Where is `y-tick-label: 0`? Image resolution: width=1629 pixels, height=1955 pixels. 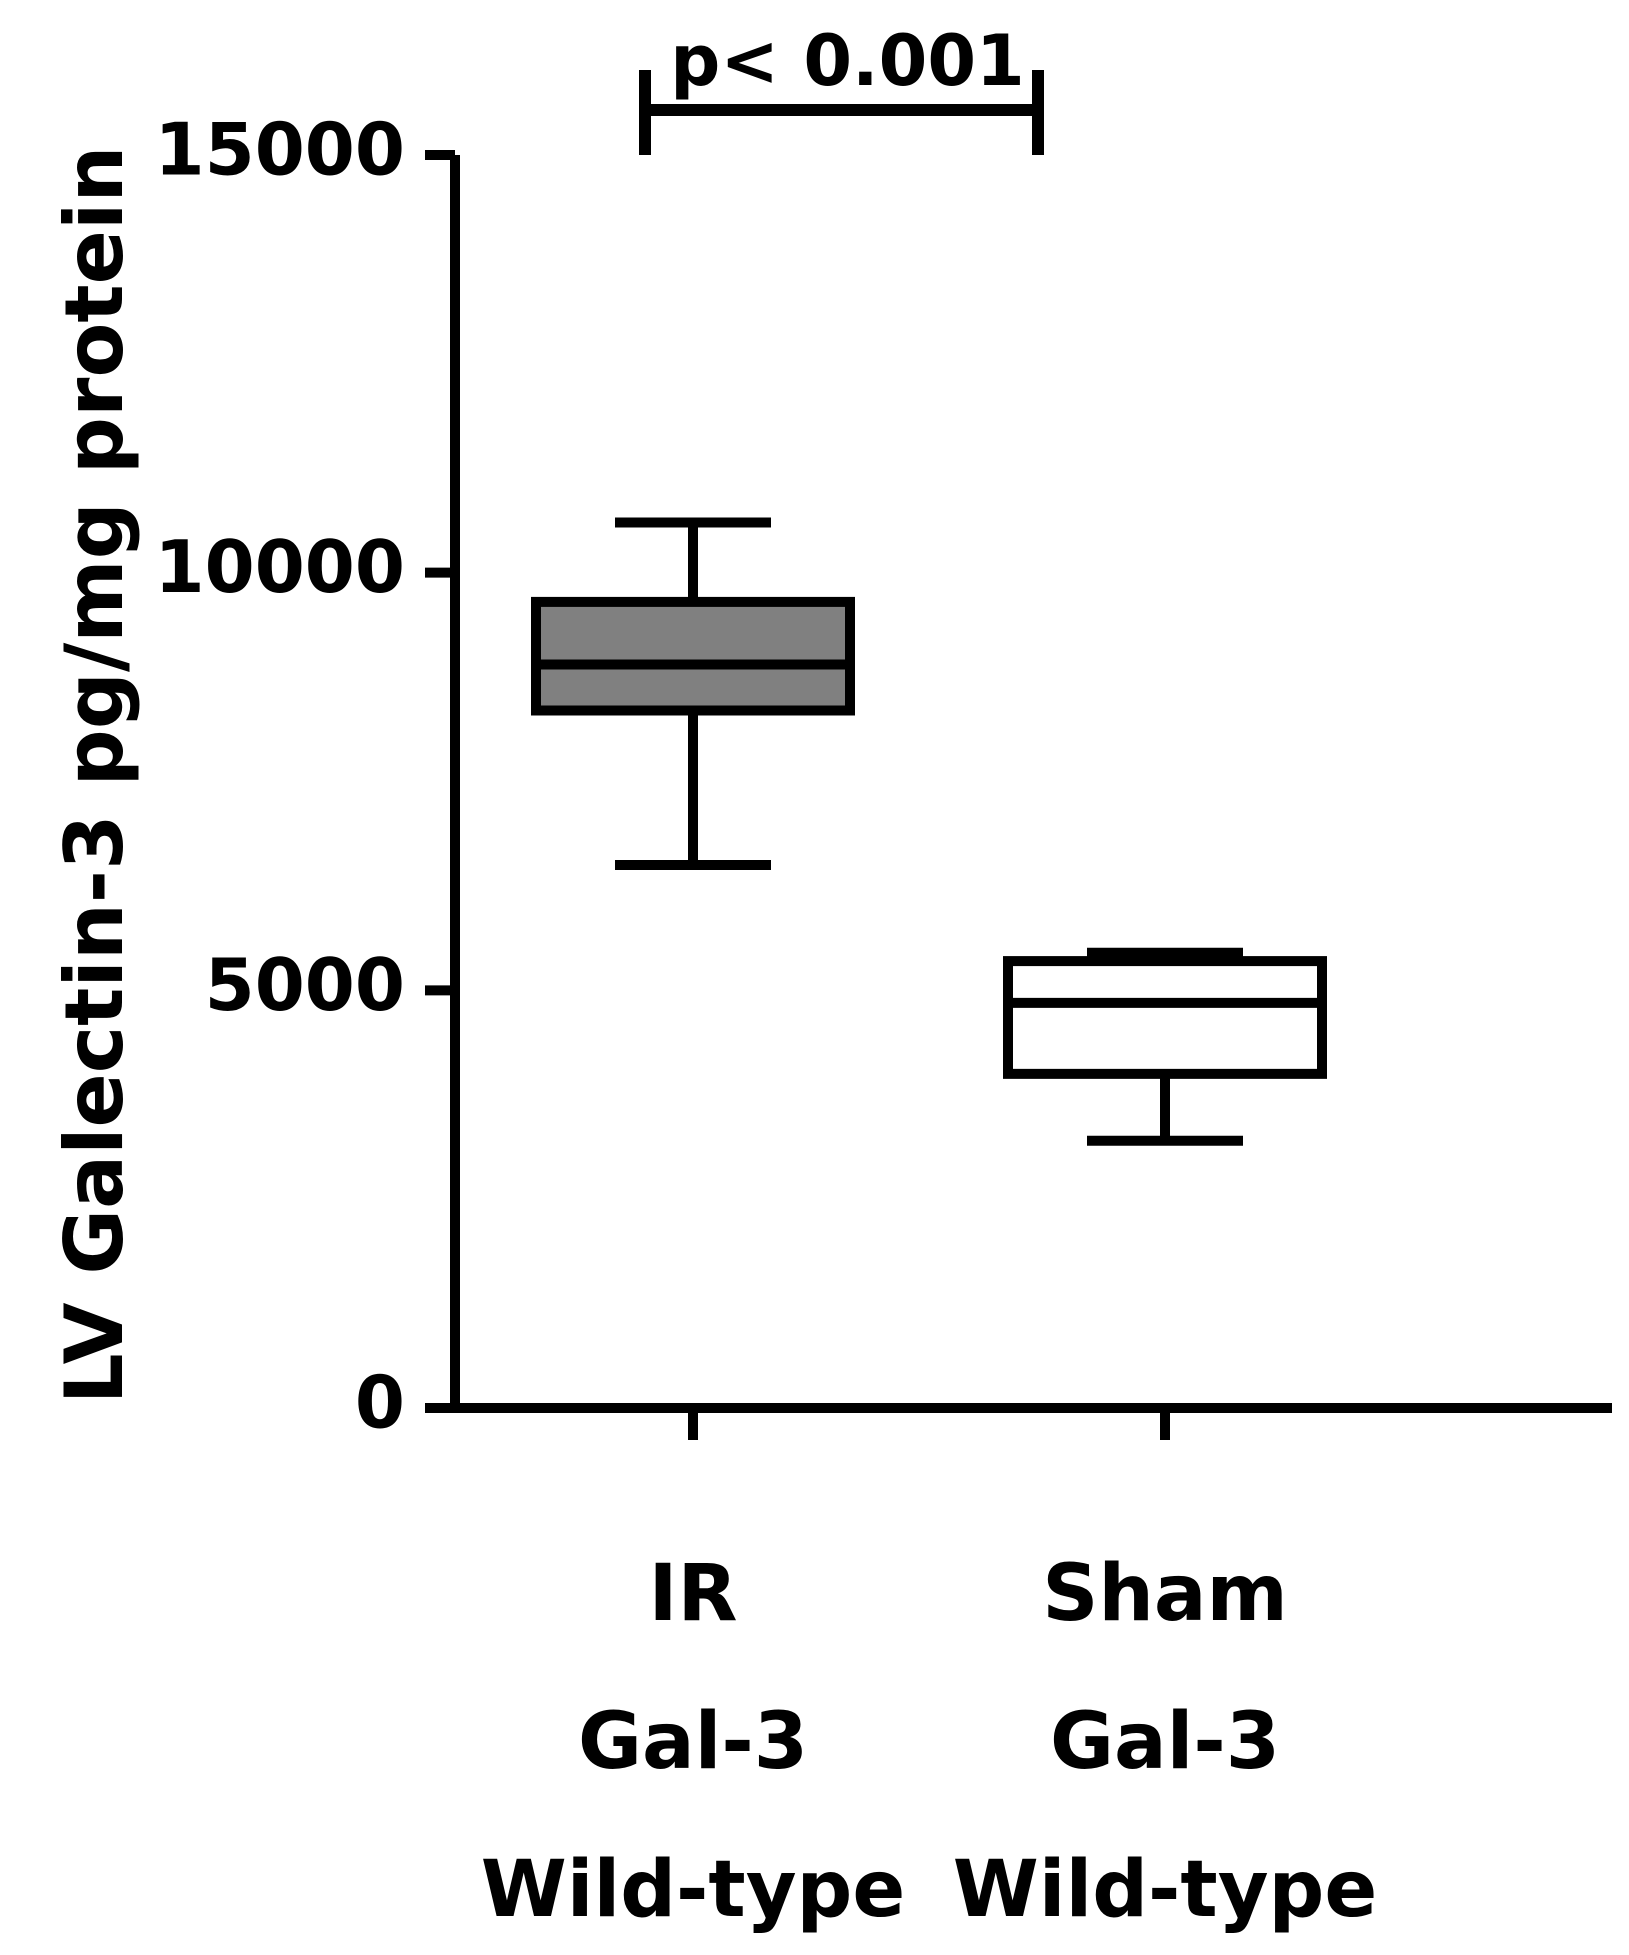
y-tick-label: 0 is located at coordinates (380, 1403).